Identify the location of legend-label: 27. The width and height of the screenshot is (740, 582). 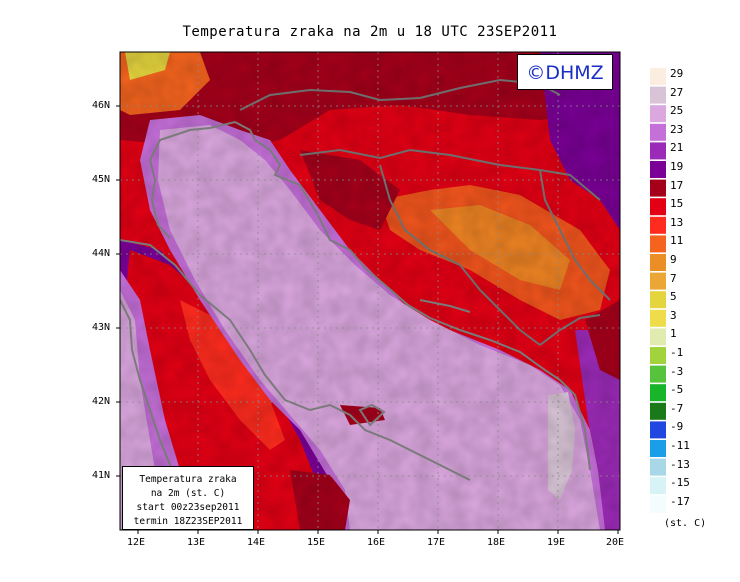
(677, 92).